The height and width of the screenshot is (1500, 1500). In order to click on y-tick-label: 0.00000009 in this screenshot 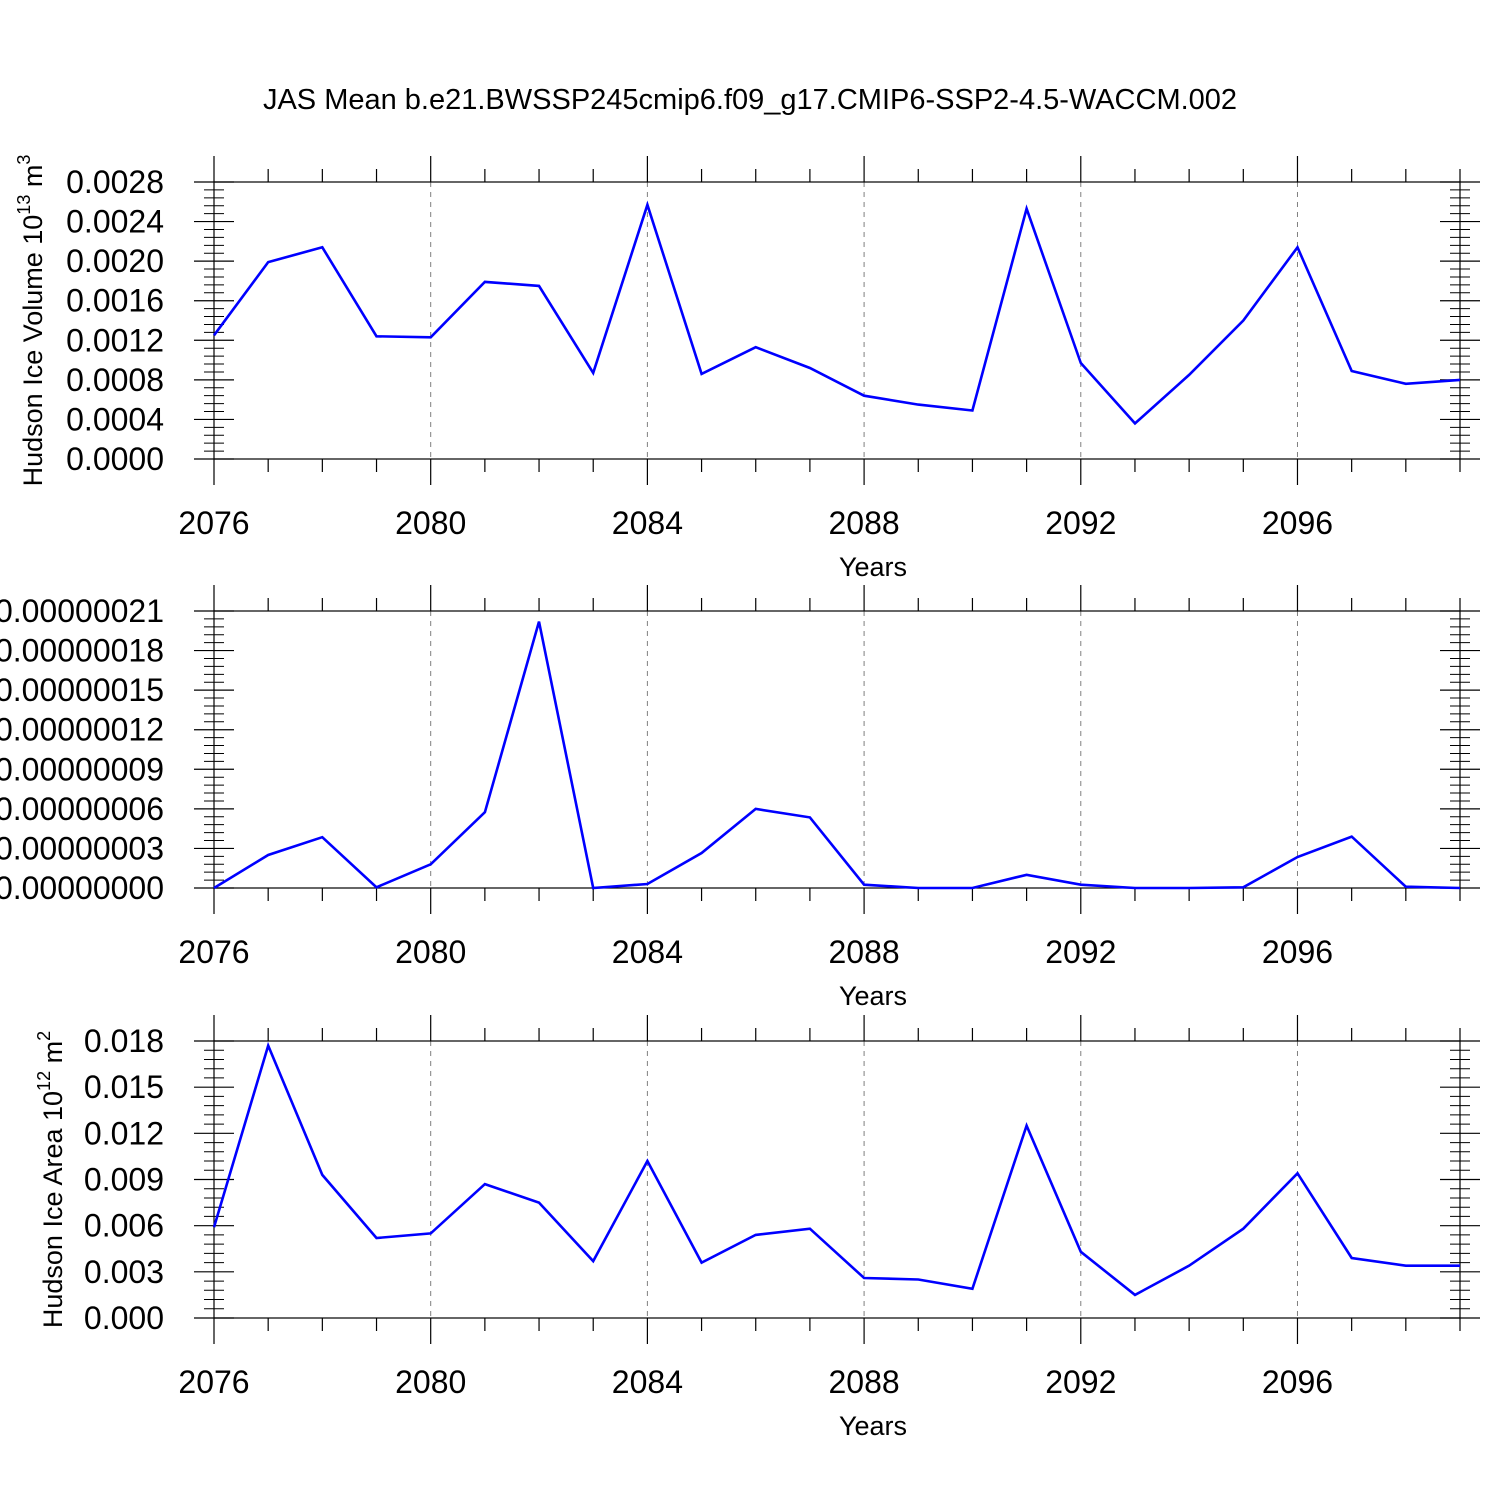, I will do `click(82, 769)`.